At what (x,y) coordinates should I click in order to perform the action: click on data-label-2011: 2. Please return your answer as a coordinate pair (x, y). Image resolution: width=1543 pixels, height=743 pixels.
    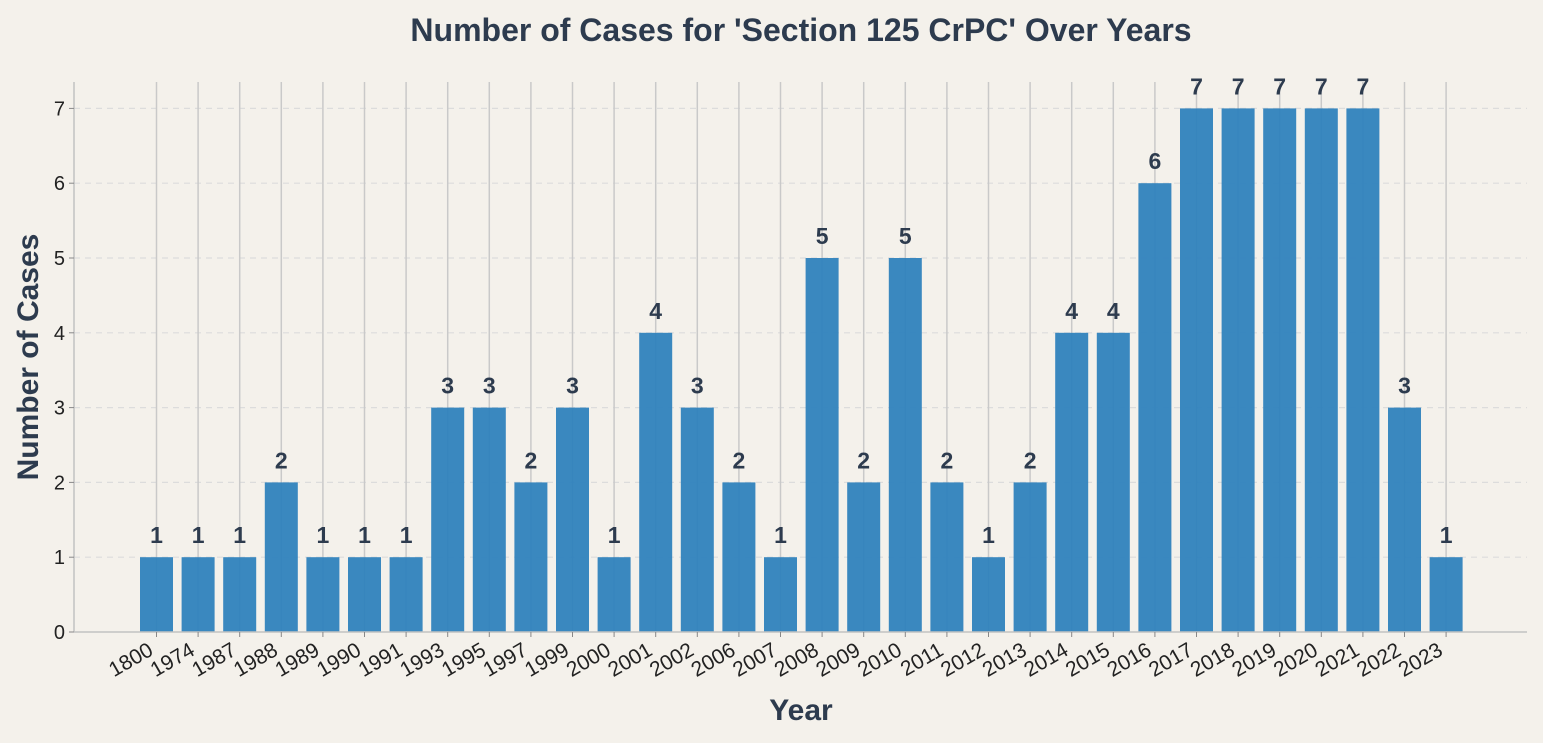
    Looking at the image, I should click on (947, 460).